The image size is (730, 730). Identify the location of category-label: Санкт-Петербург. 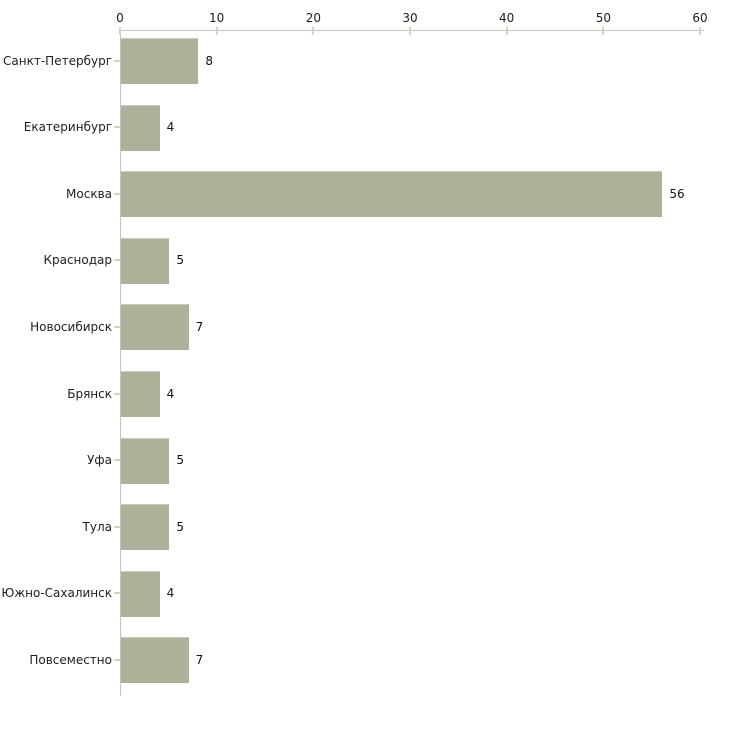
(57, 60).